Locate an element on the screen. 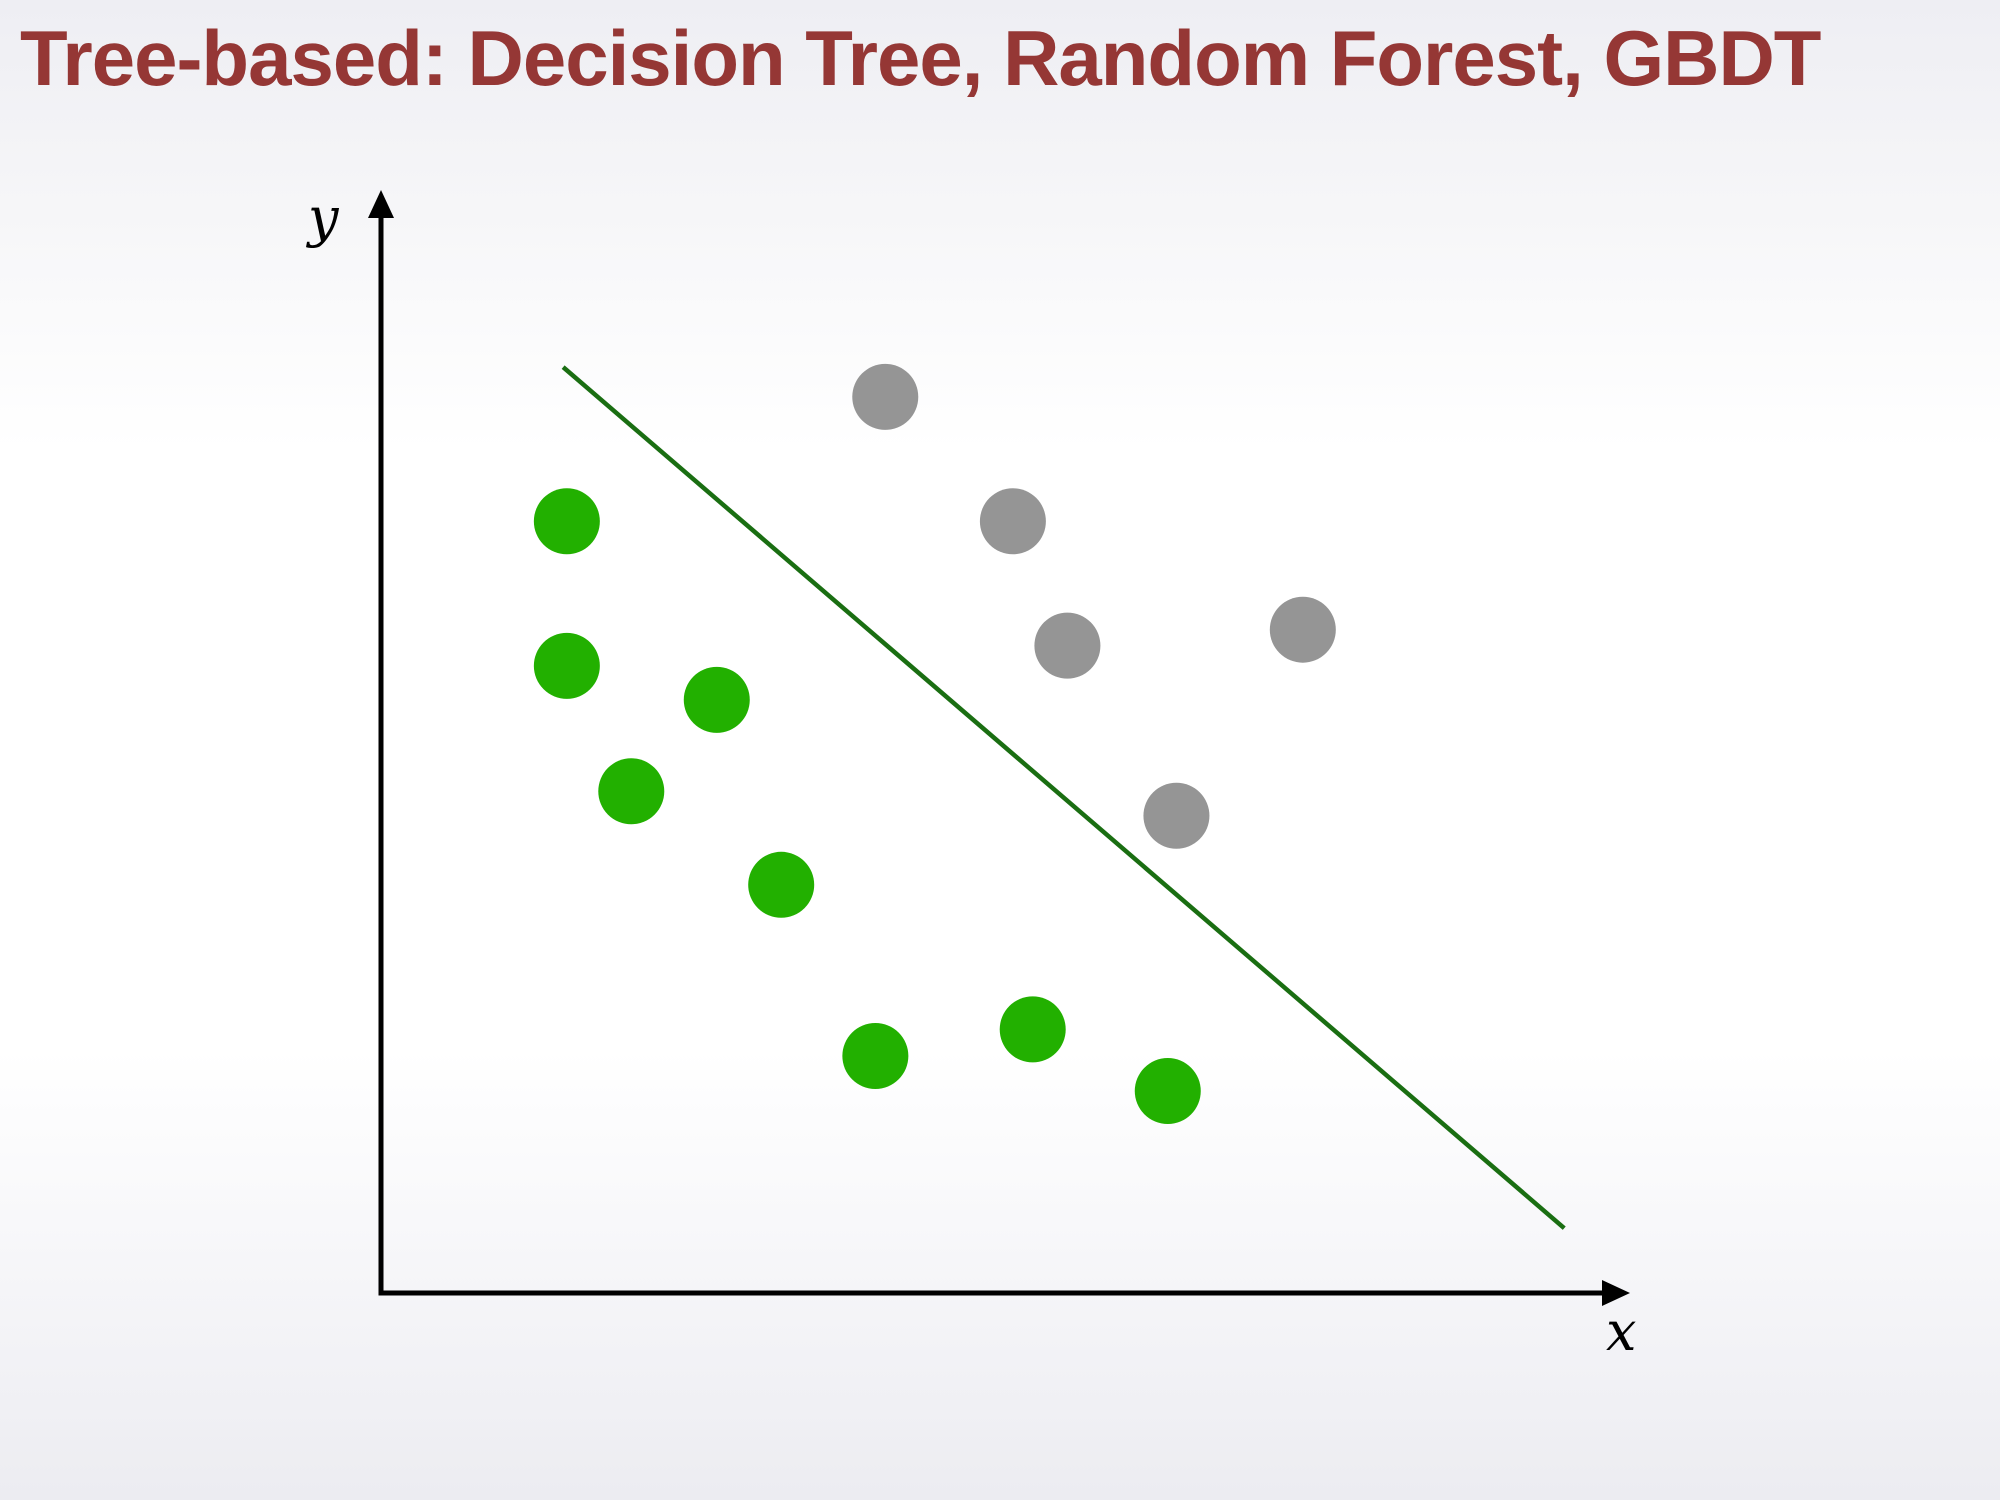  y-axis-arrowhead is located at coordinates (381, 204).